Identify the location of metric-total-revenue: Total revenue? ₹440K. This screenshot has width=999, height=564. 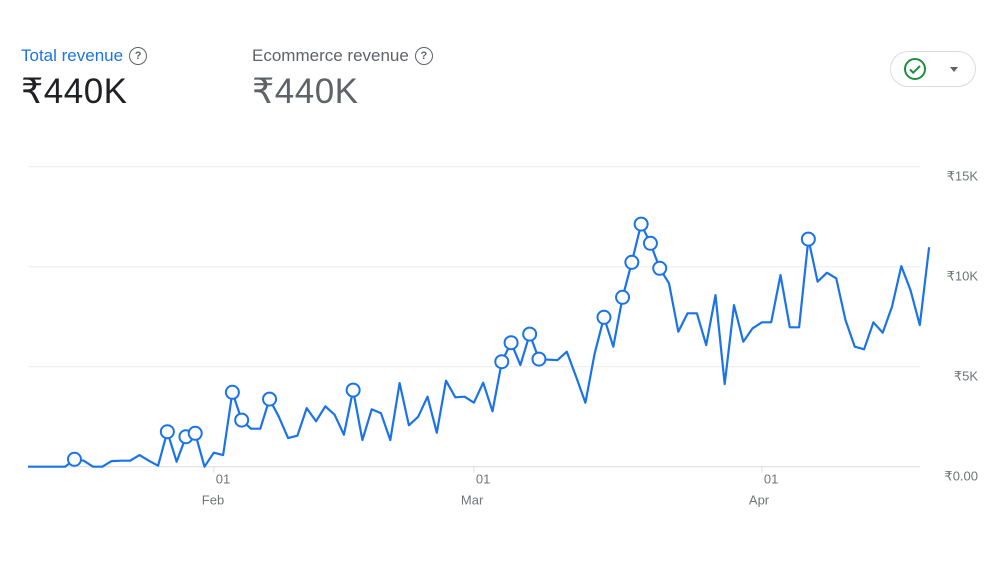
(84, 79).